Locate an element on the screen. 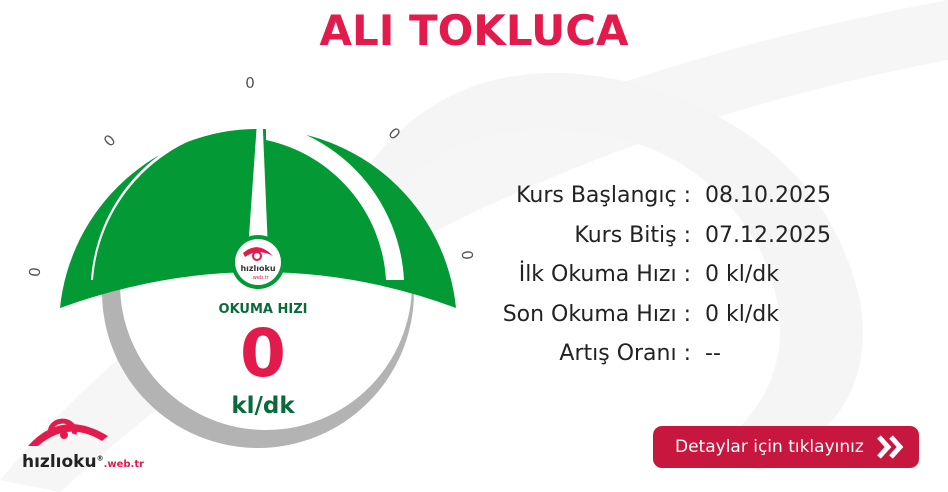 The width and height of the screenshot is (948, 492). page-title: ALI TOKLUCA is located at coordinates (474, 30).